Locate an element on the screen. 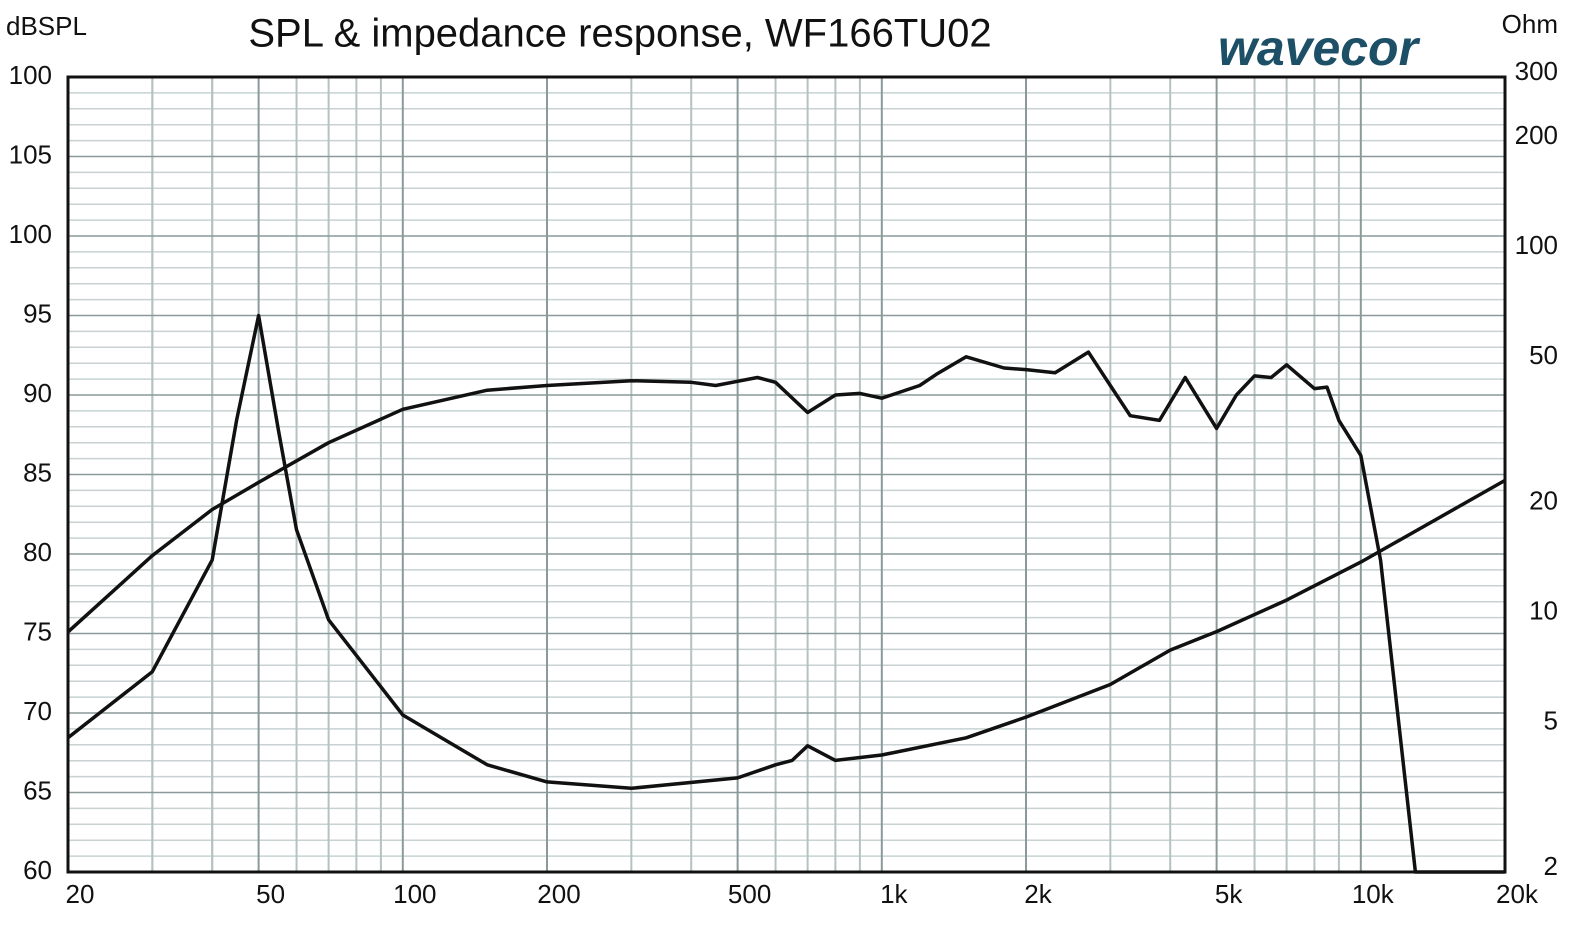 The image size is (1578, 926). y2-axis-label: Ohm is located at coordinates (1530, 24).